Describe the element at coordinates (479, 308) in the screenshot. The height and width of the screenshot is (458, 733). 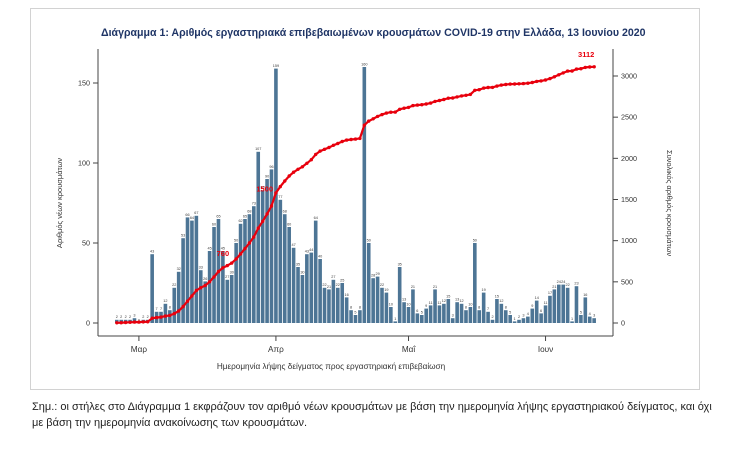
I see `bar-value-label: 8` at that location.